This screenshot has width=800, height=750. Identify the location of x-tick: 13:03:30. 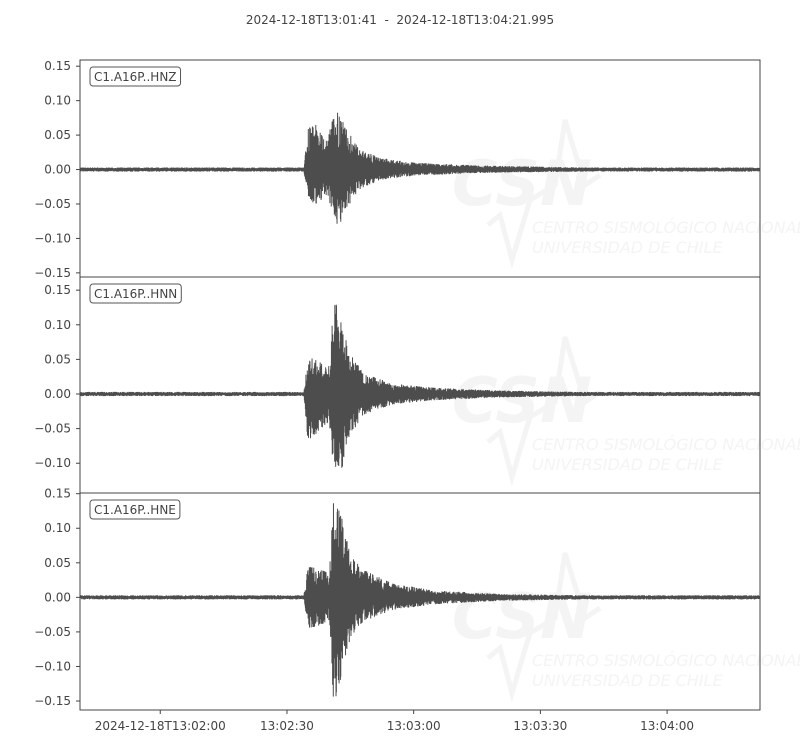
(540, 721).